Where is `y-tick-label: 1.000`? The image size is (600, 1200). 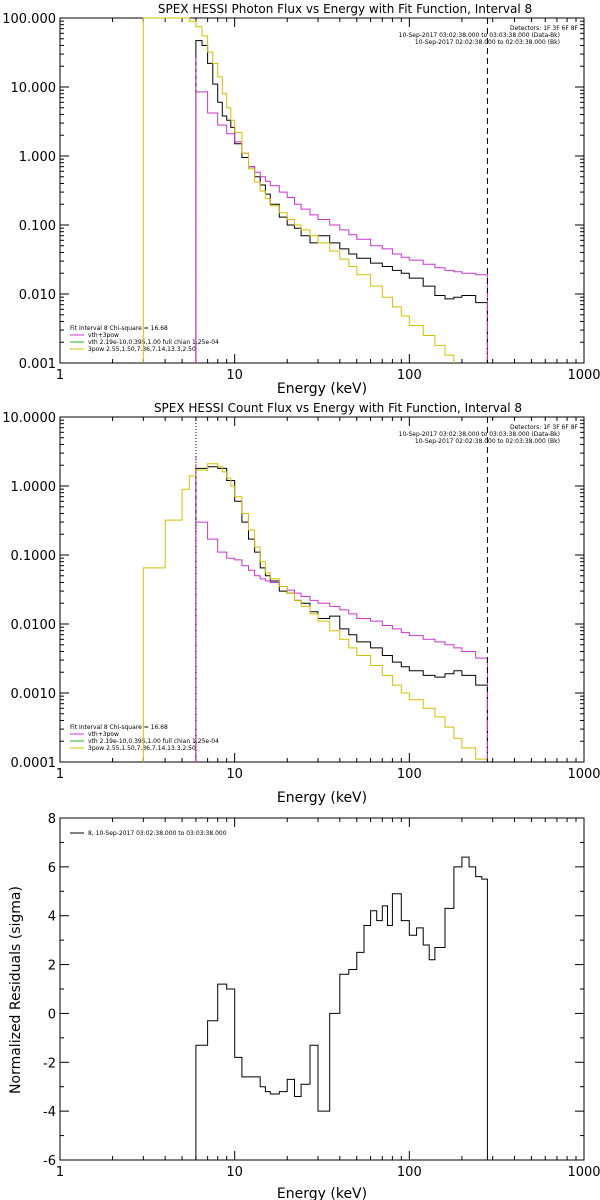 y-tick-label: 1.000 is located at coordinates (37, 157).